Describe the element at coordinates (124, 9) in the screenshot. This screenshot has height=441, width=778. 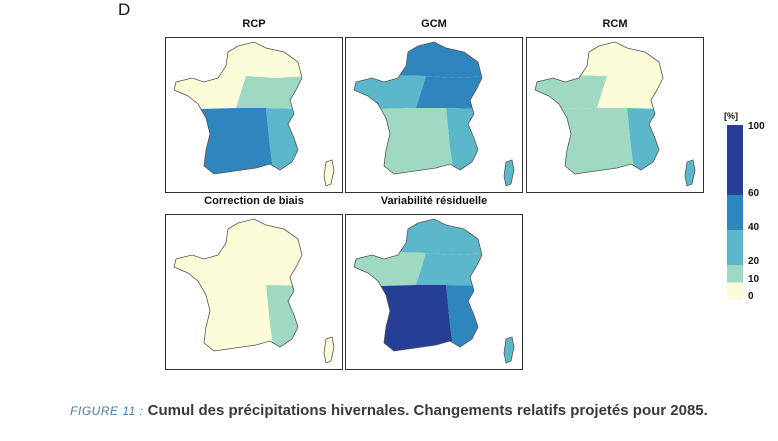
I see `panel-letter: D` at that location.